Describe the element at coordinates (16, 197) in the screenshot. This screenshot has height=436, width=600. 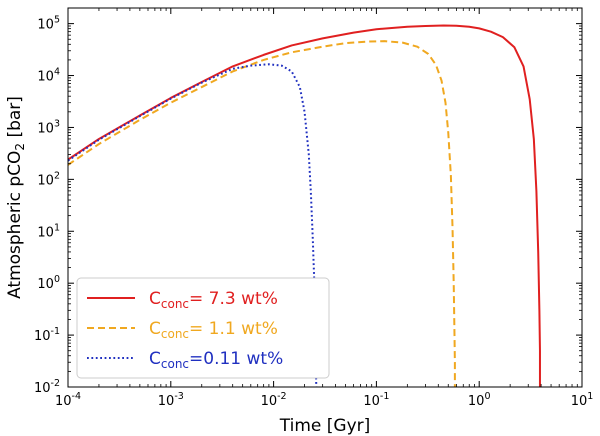
I see `y-axis-label: Atmospheric pCO2 [bar]` at that location.